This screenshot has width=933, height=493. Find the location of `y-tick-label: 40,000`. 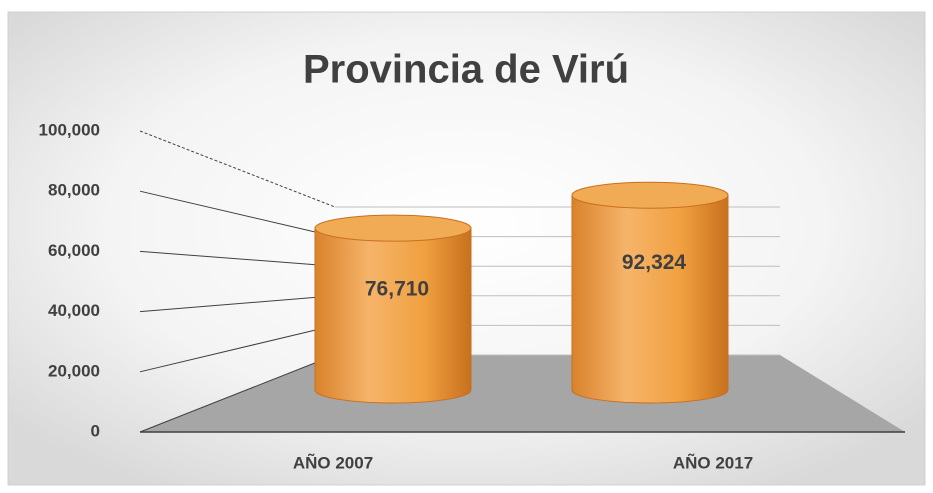

y-tick-label: 40,000 is located at coordinates (74, 310).